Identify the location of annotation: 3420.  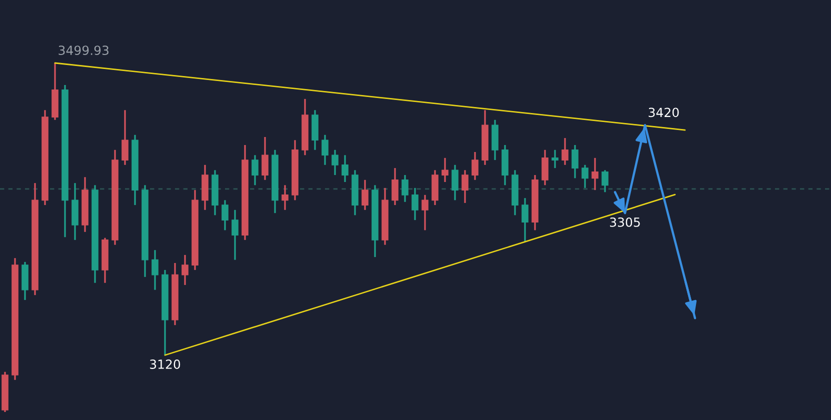
(663, 113).